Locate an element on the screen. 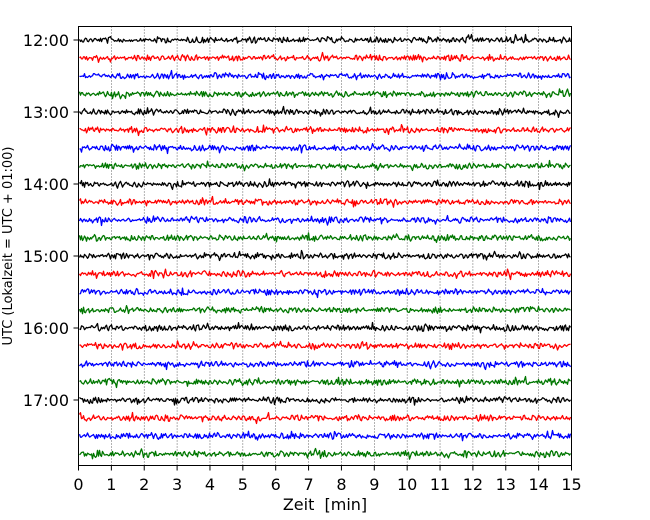 This screenshot has width=650, height=520. x-tick-label: 3 is located at coordinates (177, 484).